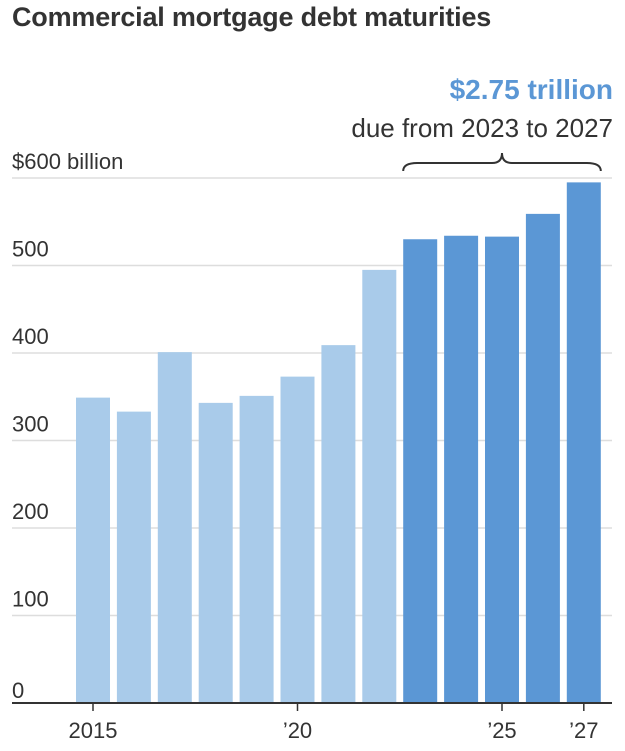  What do you see at coordinates (67, 161) in the screenshot?
I see `y-tick-label: $600 billion` at bounding box center [67, 161].